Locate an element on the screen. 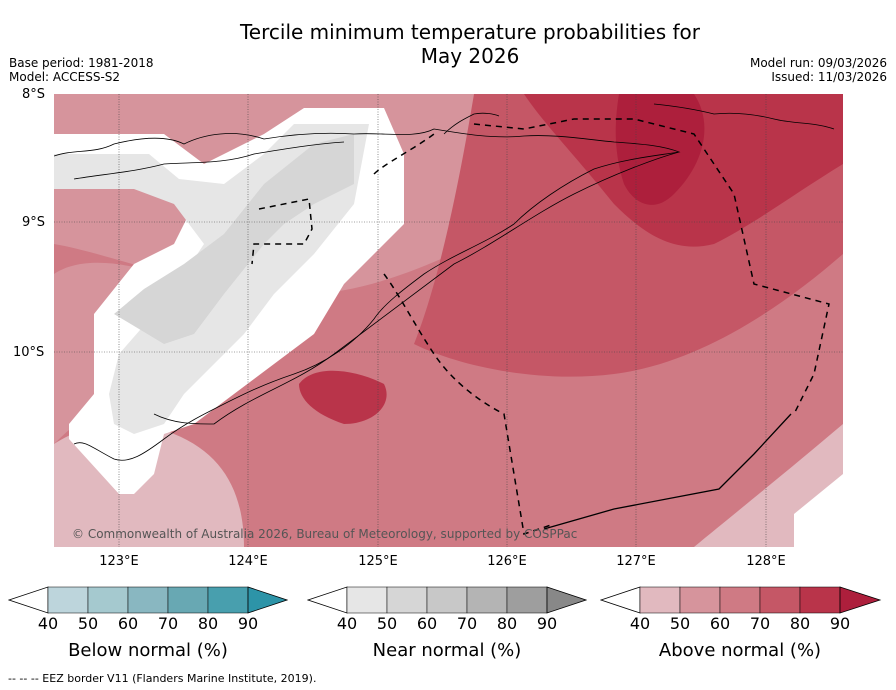 Image resolution: width=896 pixels, height=690 pixels. lat-label-10s: 10°S is located at coordinates (29, 352).